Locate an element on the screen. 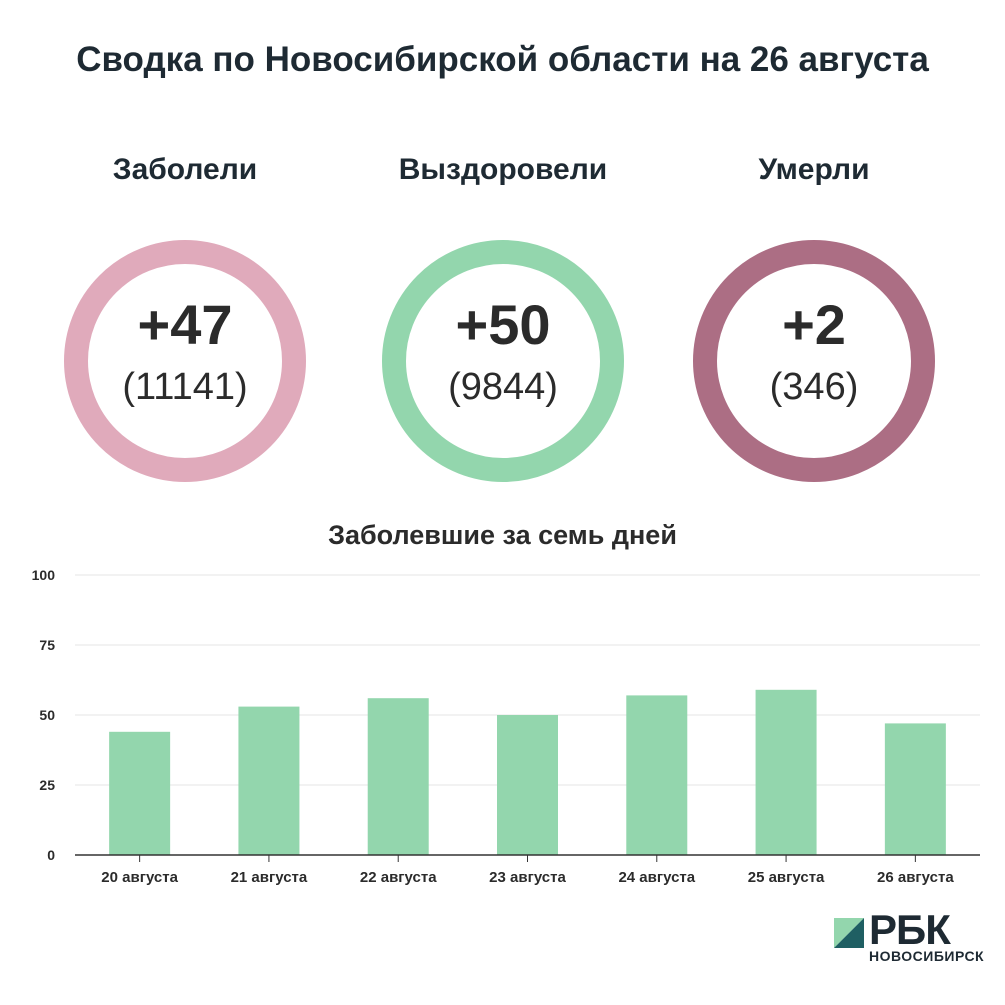 The width and height of the screenshot is (1005, 1005). stat-label: Умерли is located at coordinates (814, 169).